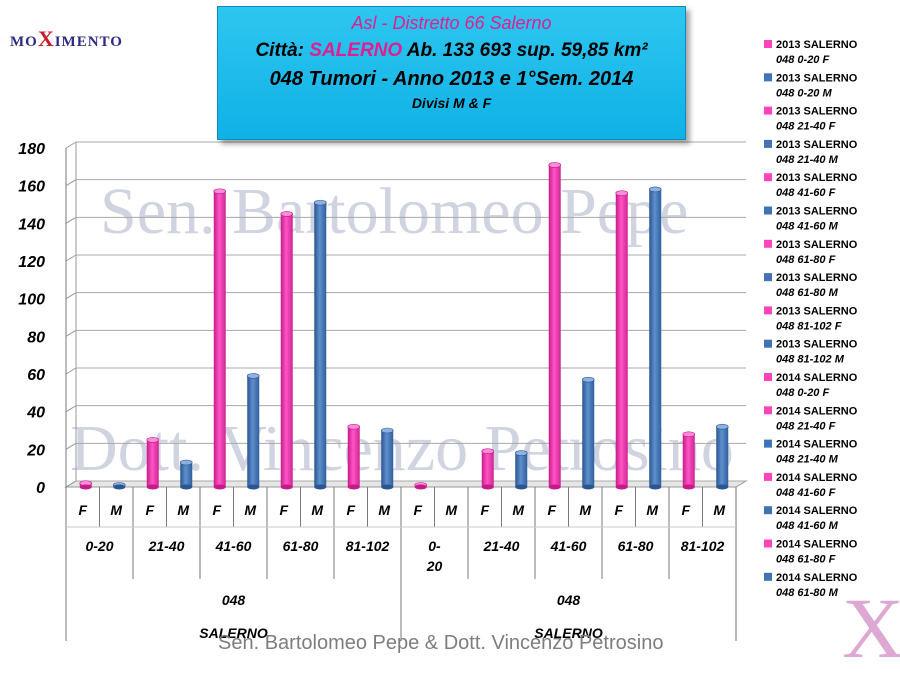 Image resolution: width=900 pixels, height=676 pixels. Describe the element at coordinates (811, 418) in the screenshot. I see `legend-entry: 2014 SALERNO 048 21-40 F` at that location.